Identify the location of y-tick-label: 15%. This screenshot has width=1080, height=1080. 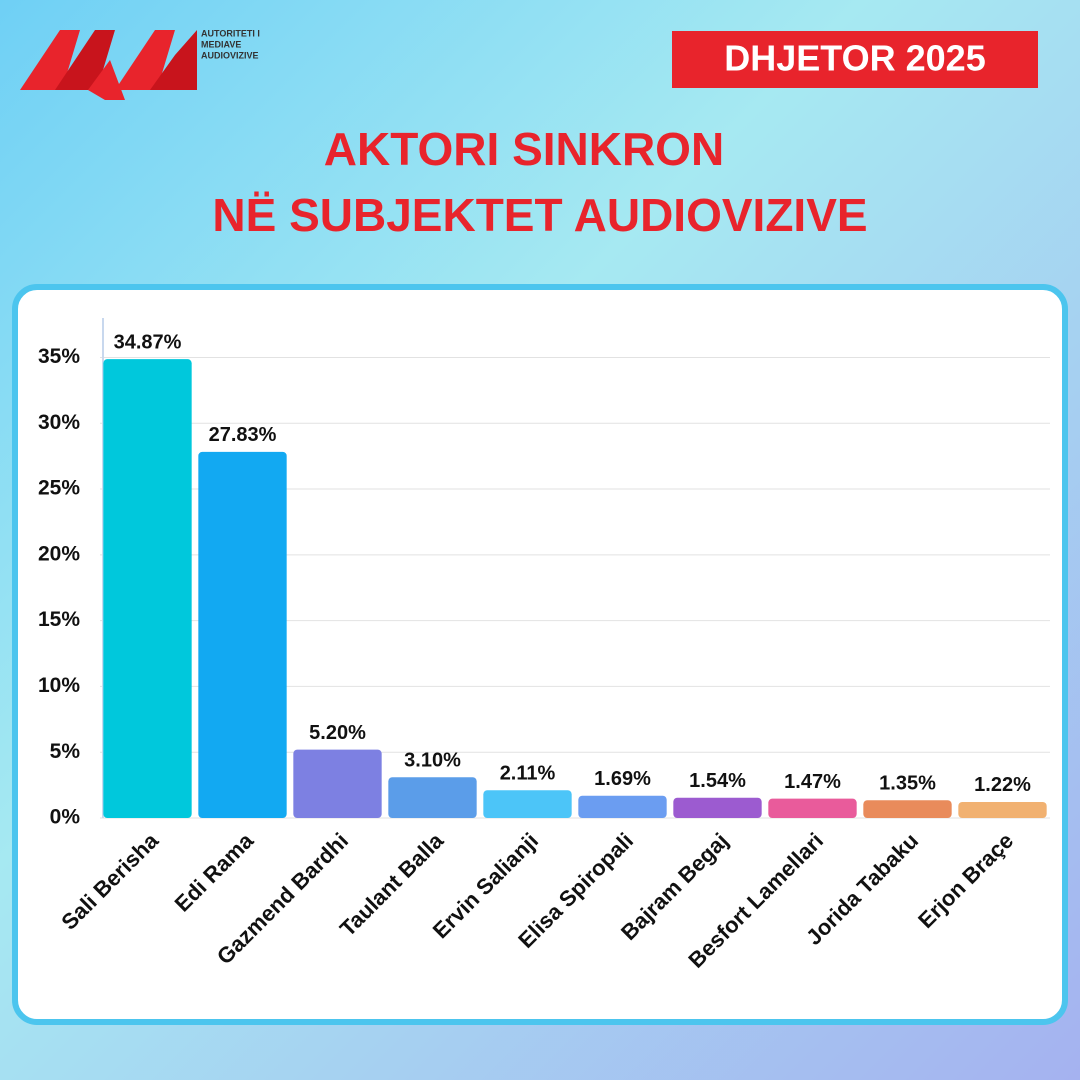
(59, 619).